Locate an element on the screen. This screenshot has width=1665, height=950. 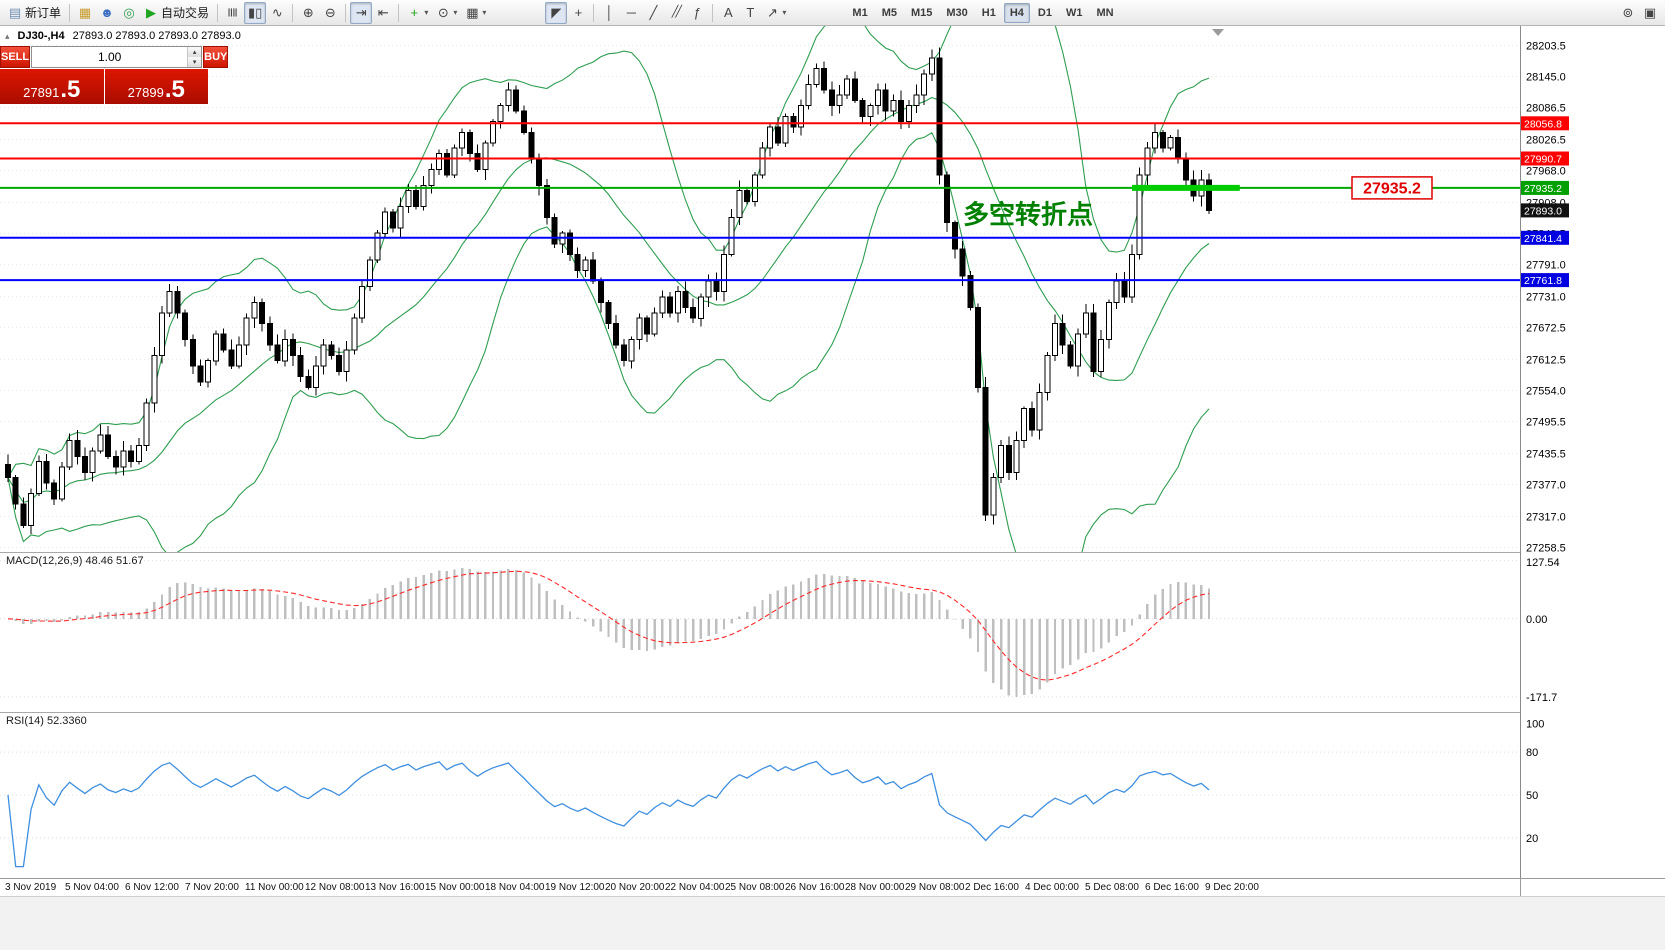
time-axis-label: 13 Nov 16:00 is located at coordinates (395, 887).